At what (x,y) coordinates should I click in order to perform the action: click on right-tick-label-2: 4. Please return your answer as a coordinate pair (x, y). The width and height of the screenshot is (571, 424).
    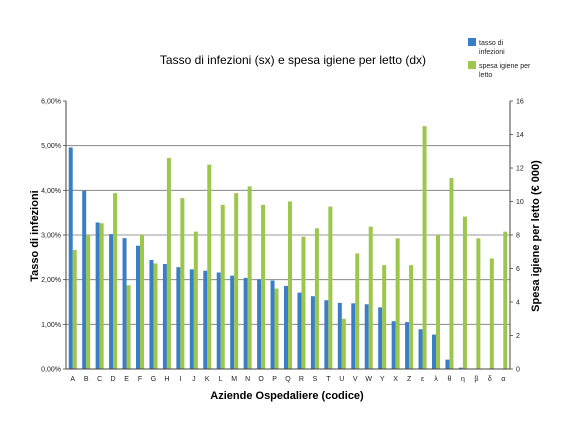
    Looking at the image, I should click on (518, 303).